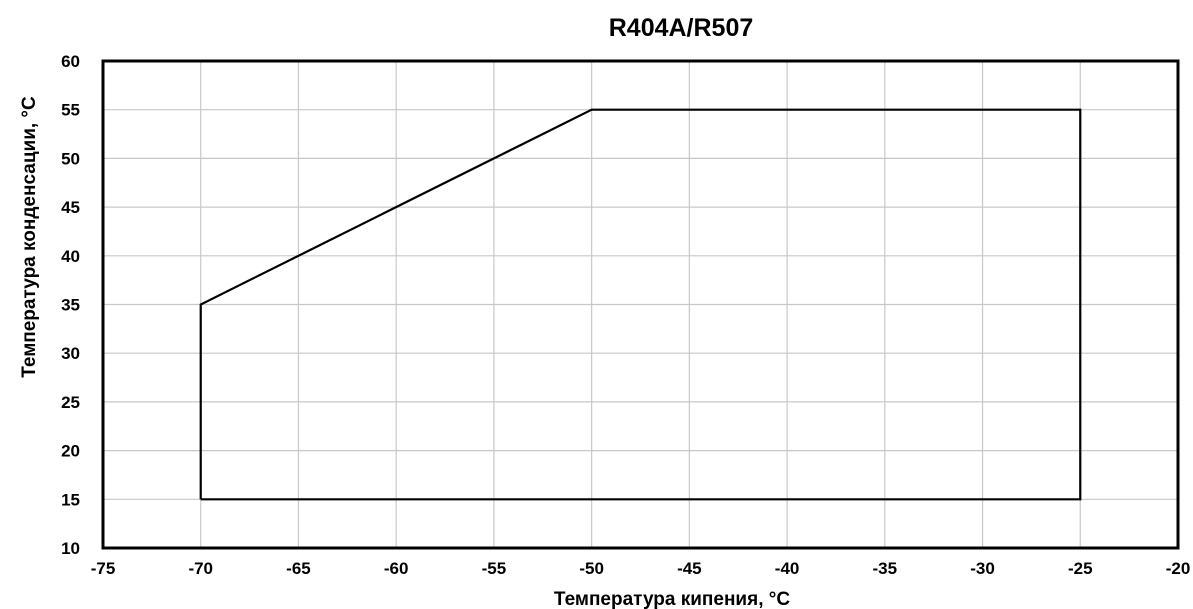  I want to click on x-tick-label: -30, so click(982, 568).